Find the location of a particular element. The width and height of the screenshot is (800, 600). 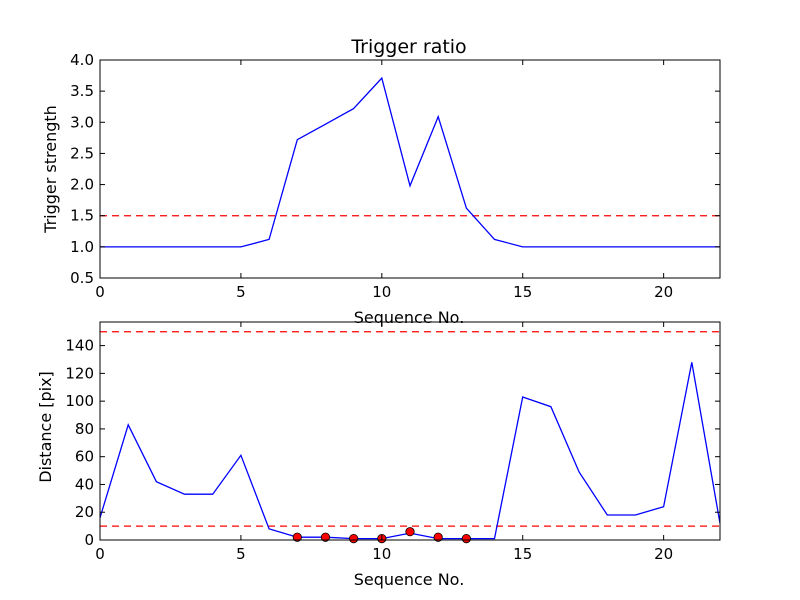

y-tick-label: 4.0 is located at coordinates (82, 60).